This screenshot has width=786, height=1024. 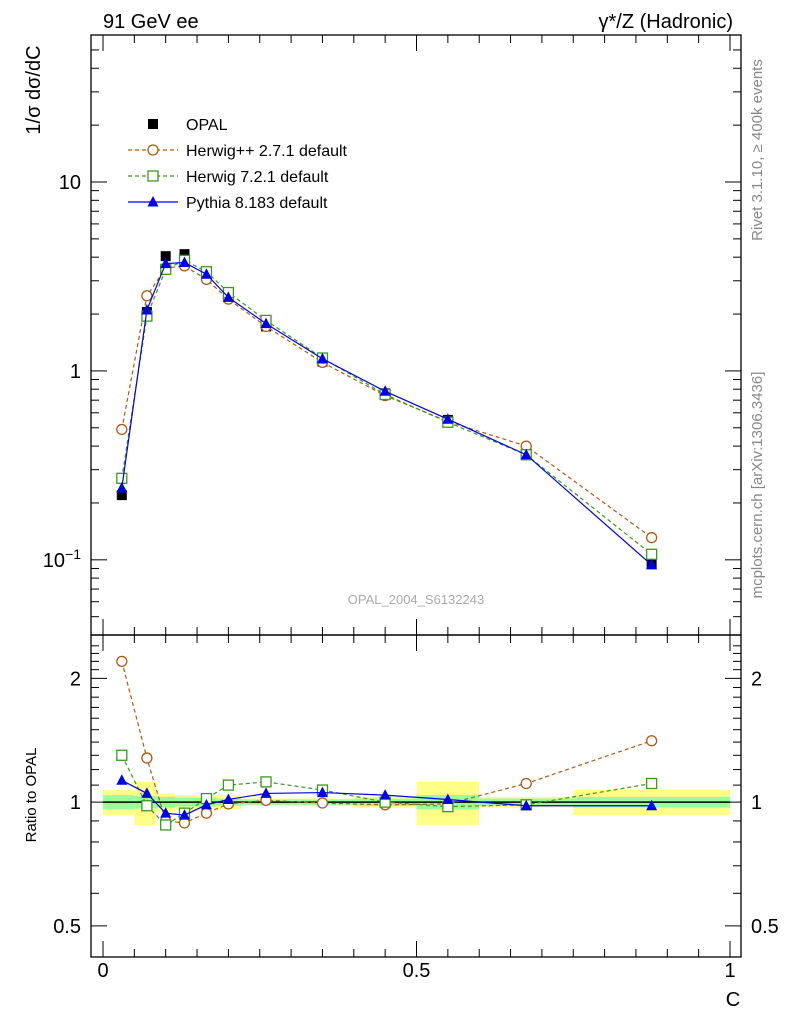 I want to click on y-tick-label: 1, so click(x=75, y=372).